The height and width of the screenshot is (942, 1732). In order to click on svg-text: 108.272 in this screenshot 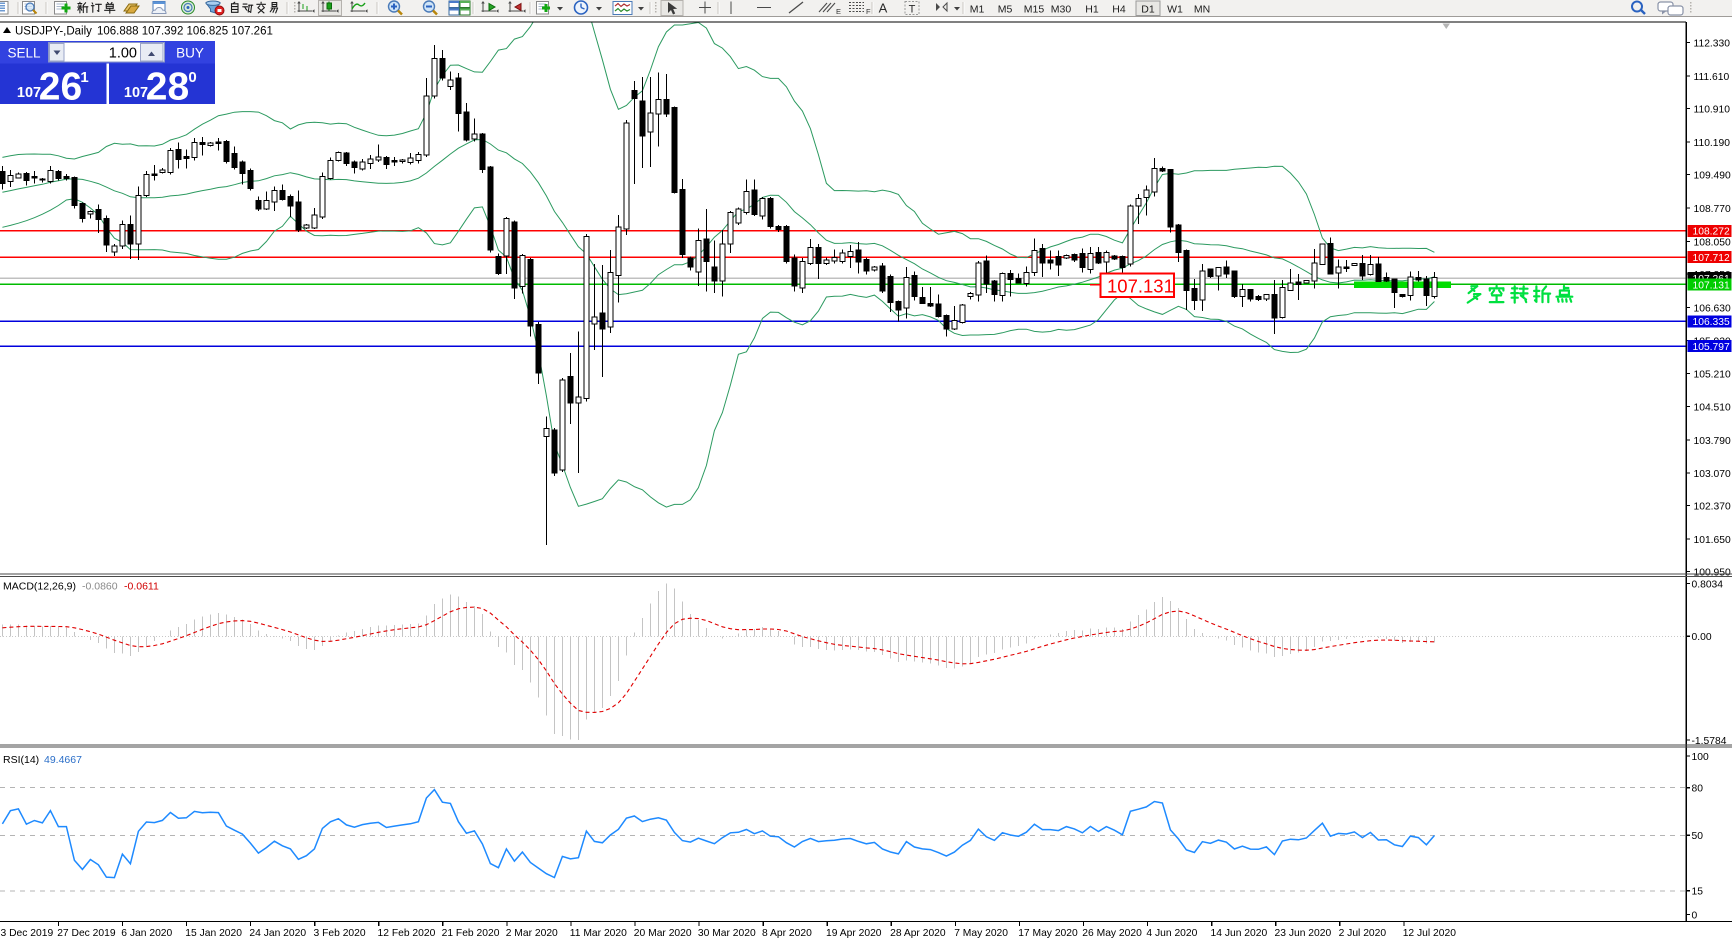, I will do `click(1711, 232)`.